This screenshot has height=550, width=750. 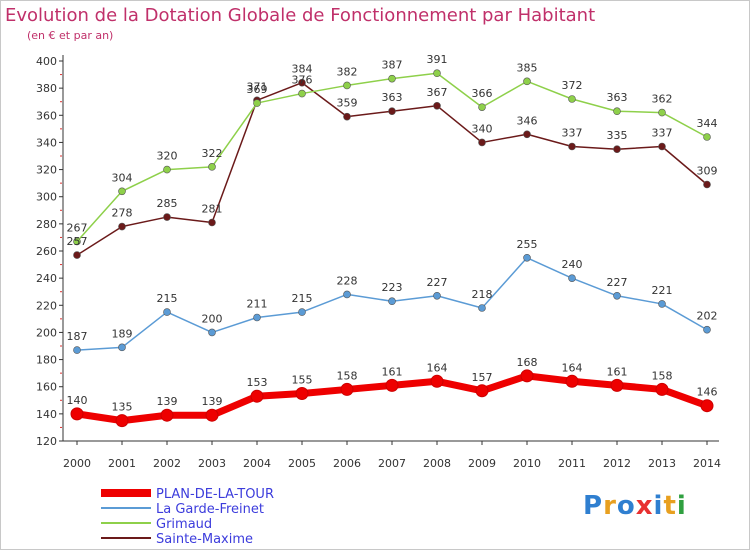 I want to click on x-tick-label: 2009, so click(x=482, y=463).